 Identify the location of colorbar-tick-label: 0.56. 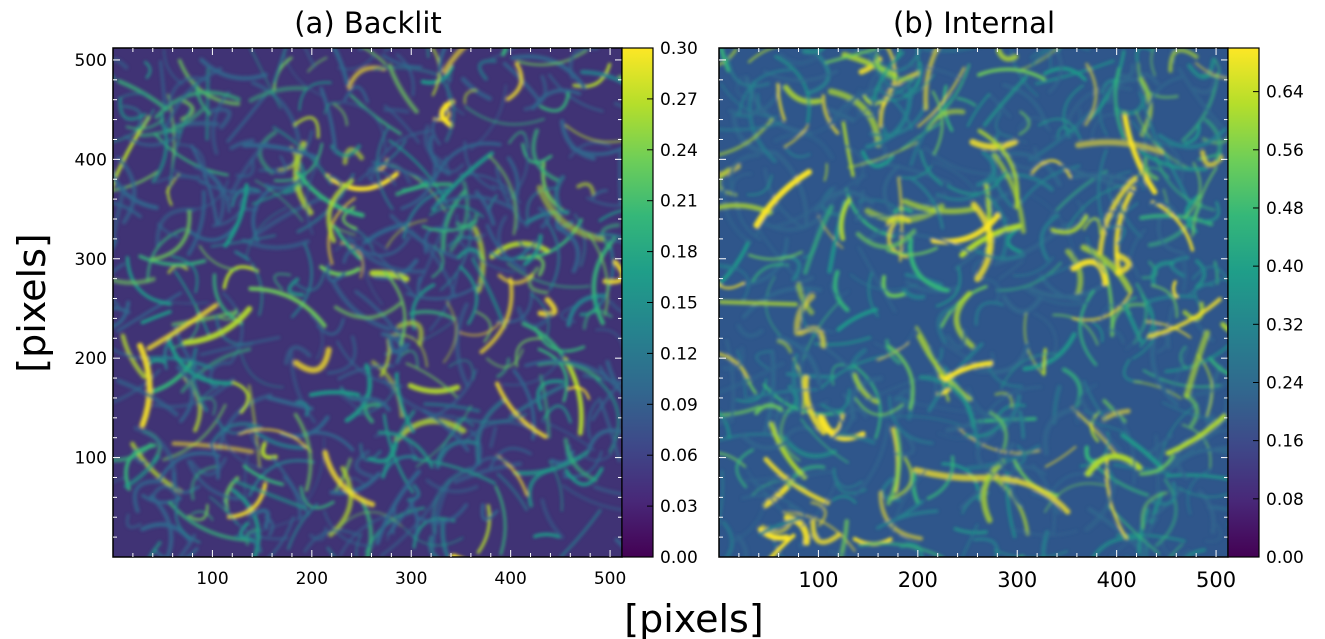
(1285, 151).